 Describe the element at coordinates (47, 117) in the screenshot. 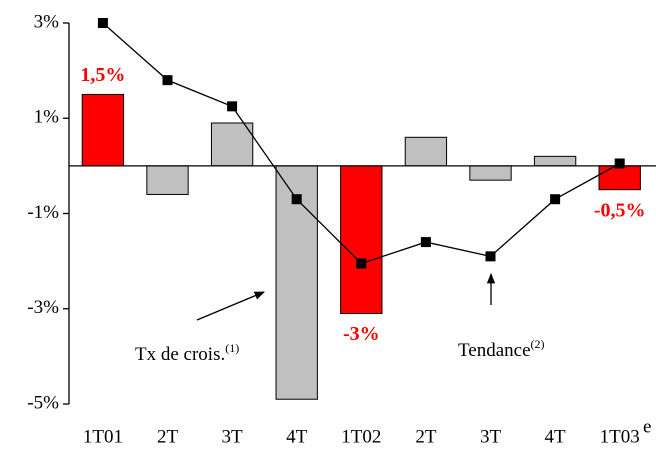

I see `y-tick-label: 1%` at that location.